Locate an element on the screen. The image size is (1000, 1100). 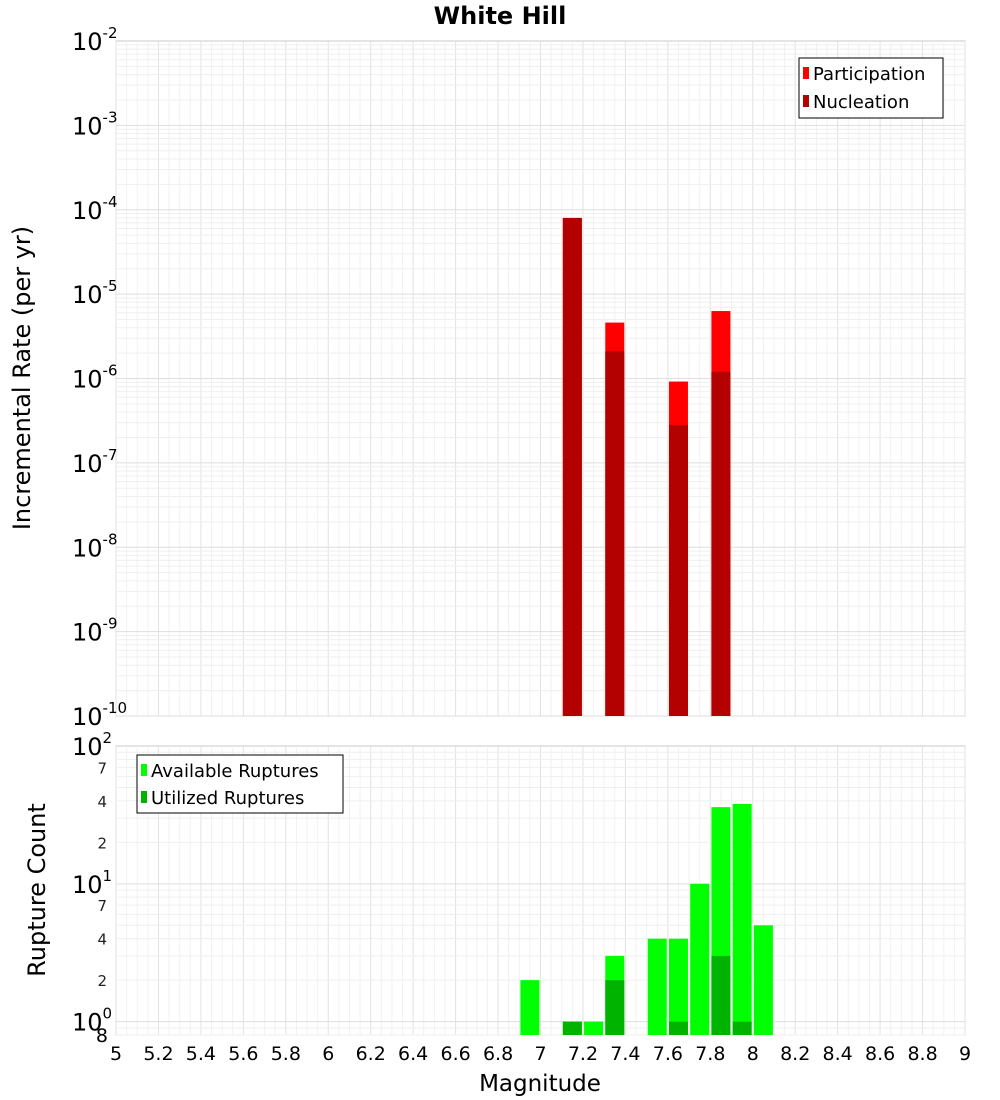
x-tick-label: 8.4 is located at coordinates (838, 1054).